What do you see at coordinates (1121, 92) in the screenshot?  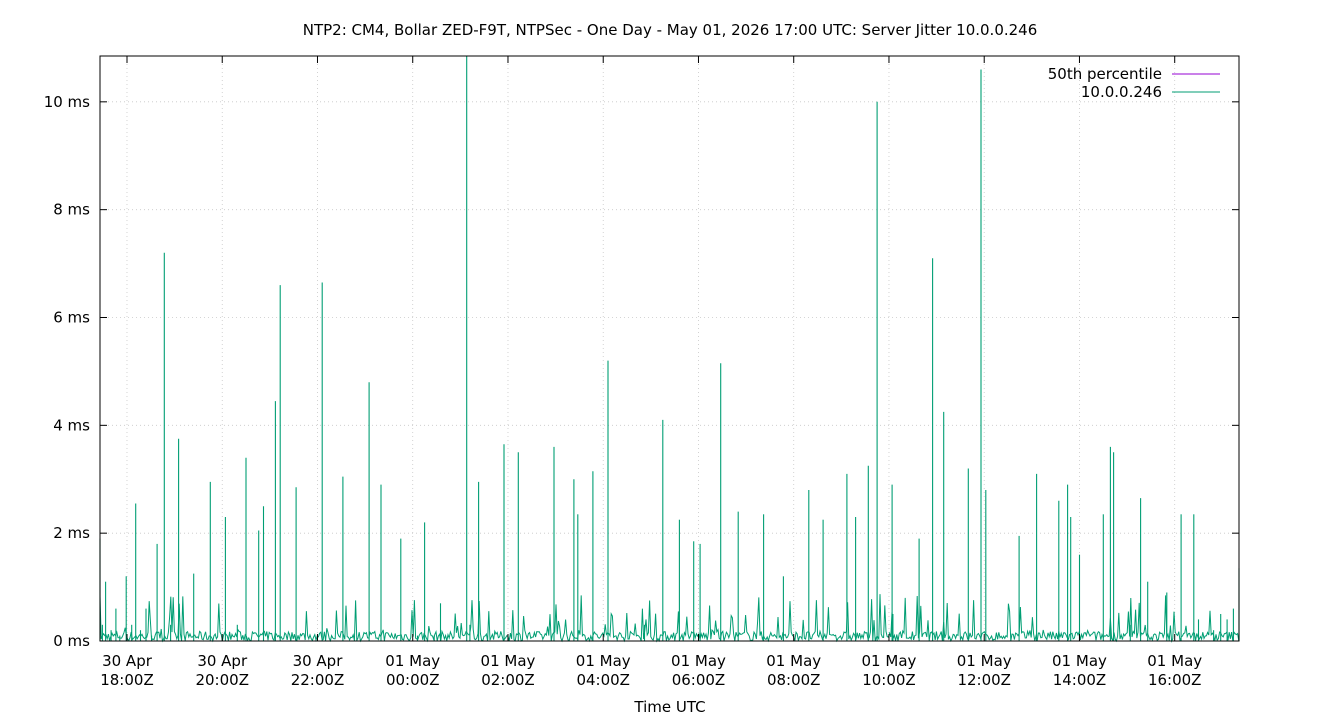 I see `legend-label-server: 10.0.0.246` at bounding box center [1121, 92].